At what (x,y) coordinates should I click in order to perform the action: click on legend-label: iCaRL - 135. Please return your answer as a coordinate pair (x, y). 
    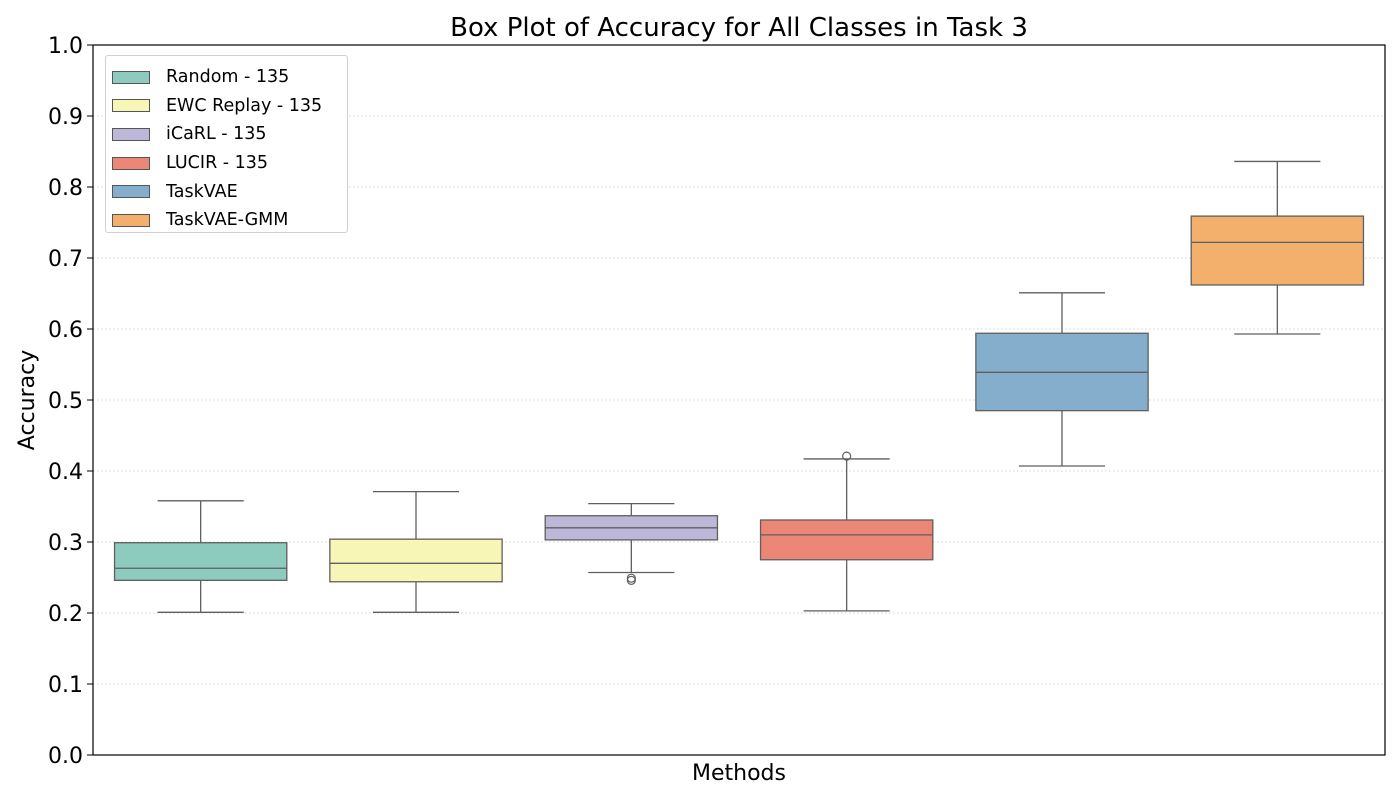
    Looking at the image, I should click on (216, 134).